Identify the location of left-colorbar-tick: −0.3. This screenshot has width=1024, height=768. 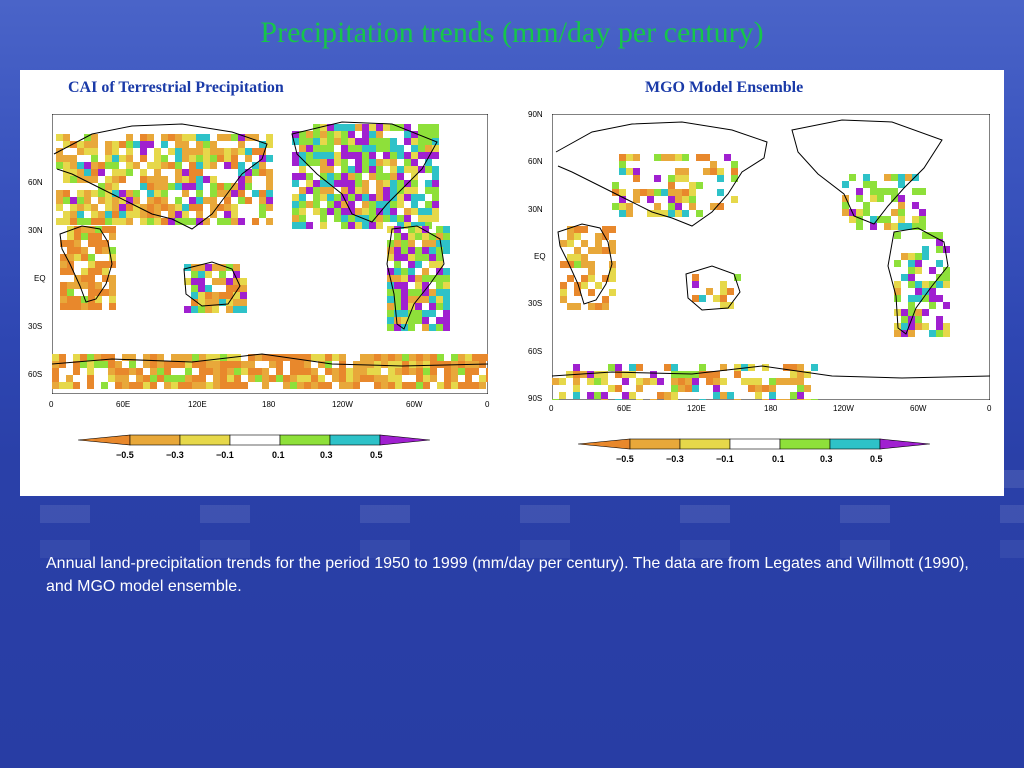
(175, 455).